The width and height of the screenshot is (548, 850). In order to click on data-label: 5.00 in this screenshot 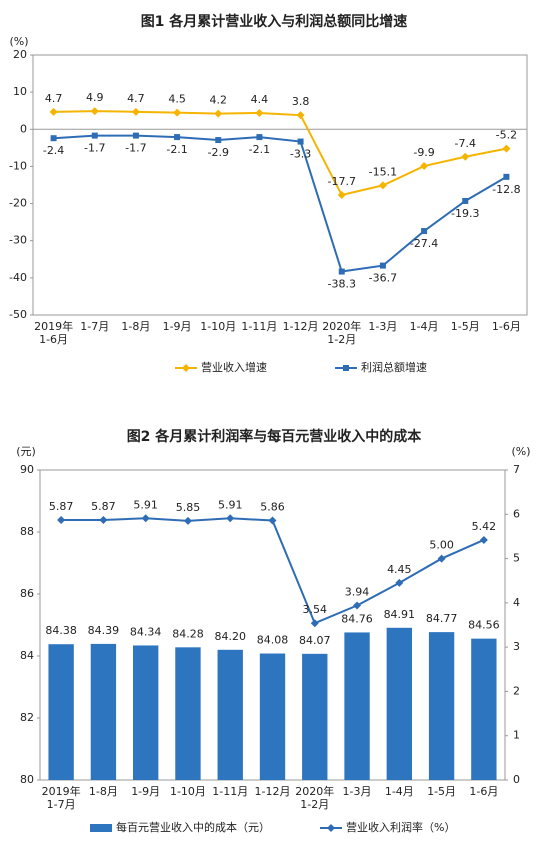, I will do `click(441, 545)`.